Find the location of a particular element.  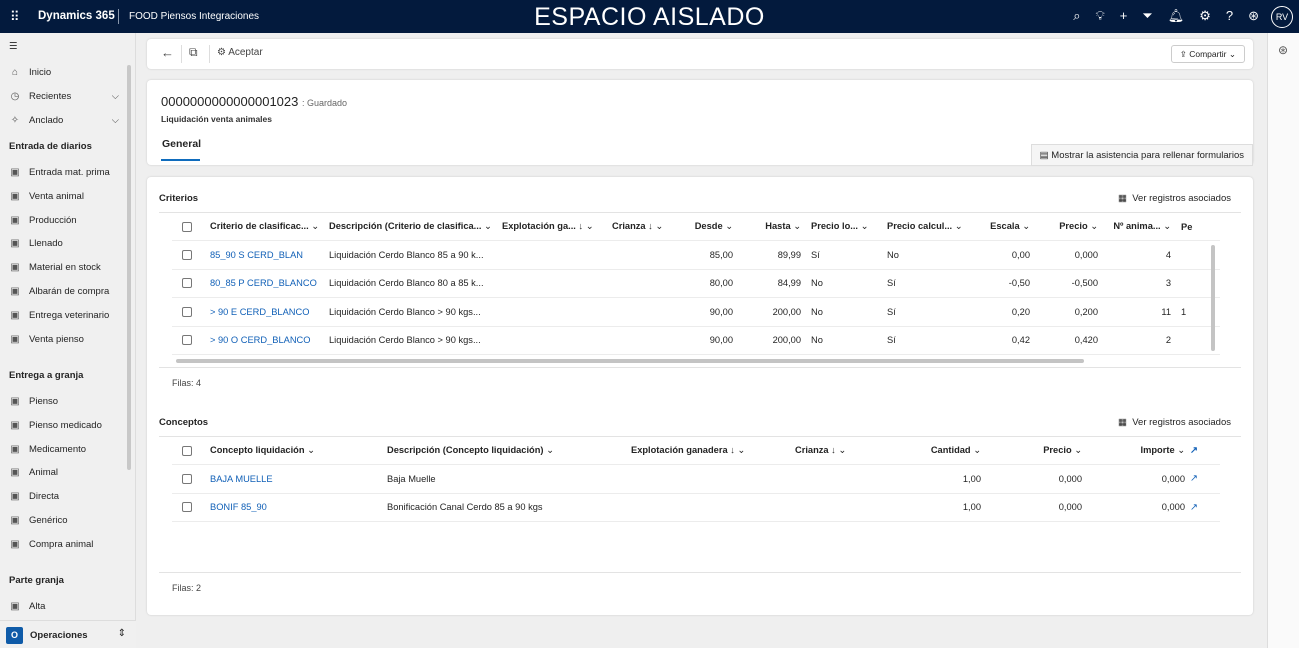

brand: Dynamics 365 is located at coordinates (76, 16).